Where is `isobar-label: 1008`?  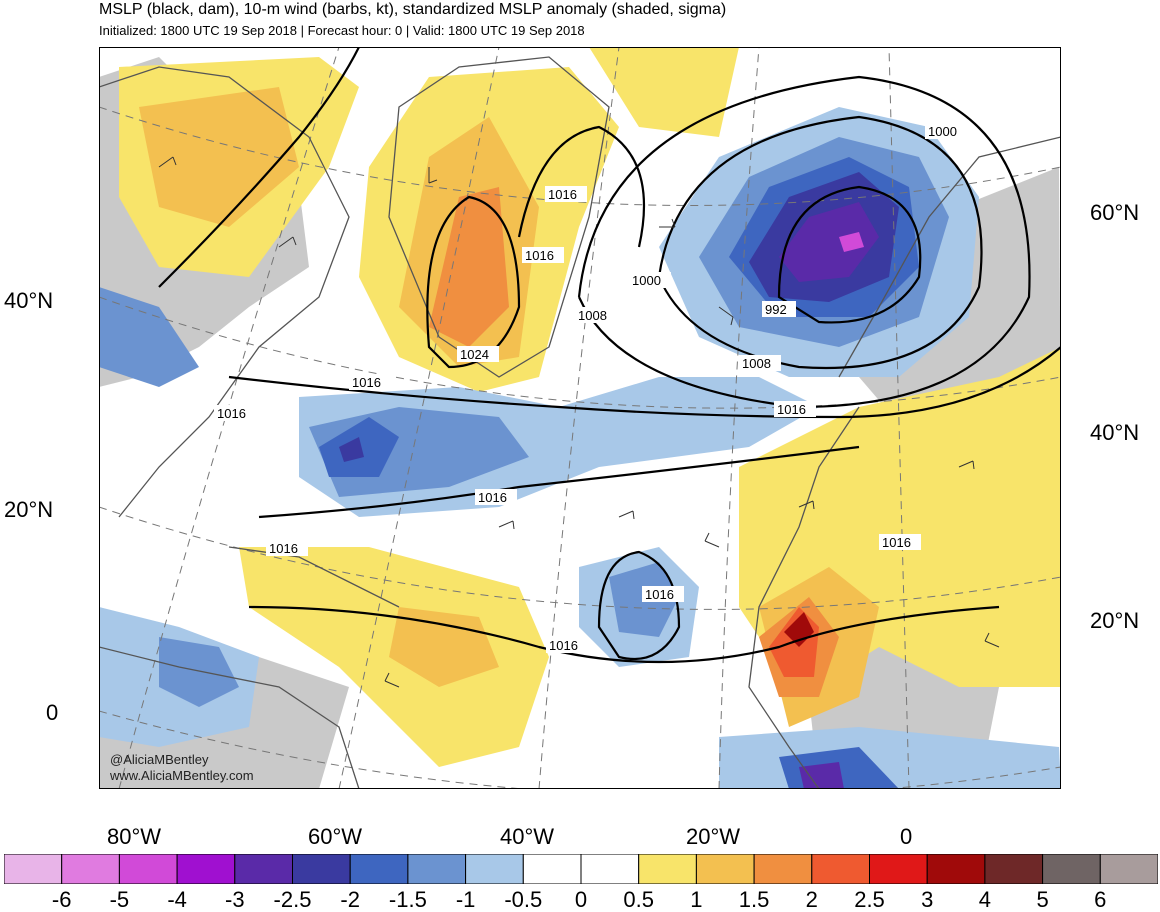
isobar-label: 1008 is located at coordinates (592, 315).